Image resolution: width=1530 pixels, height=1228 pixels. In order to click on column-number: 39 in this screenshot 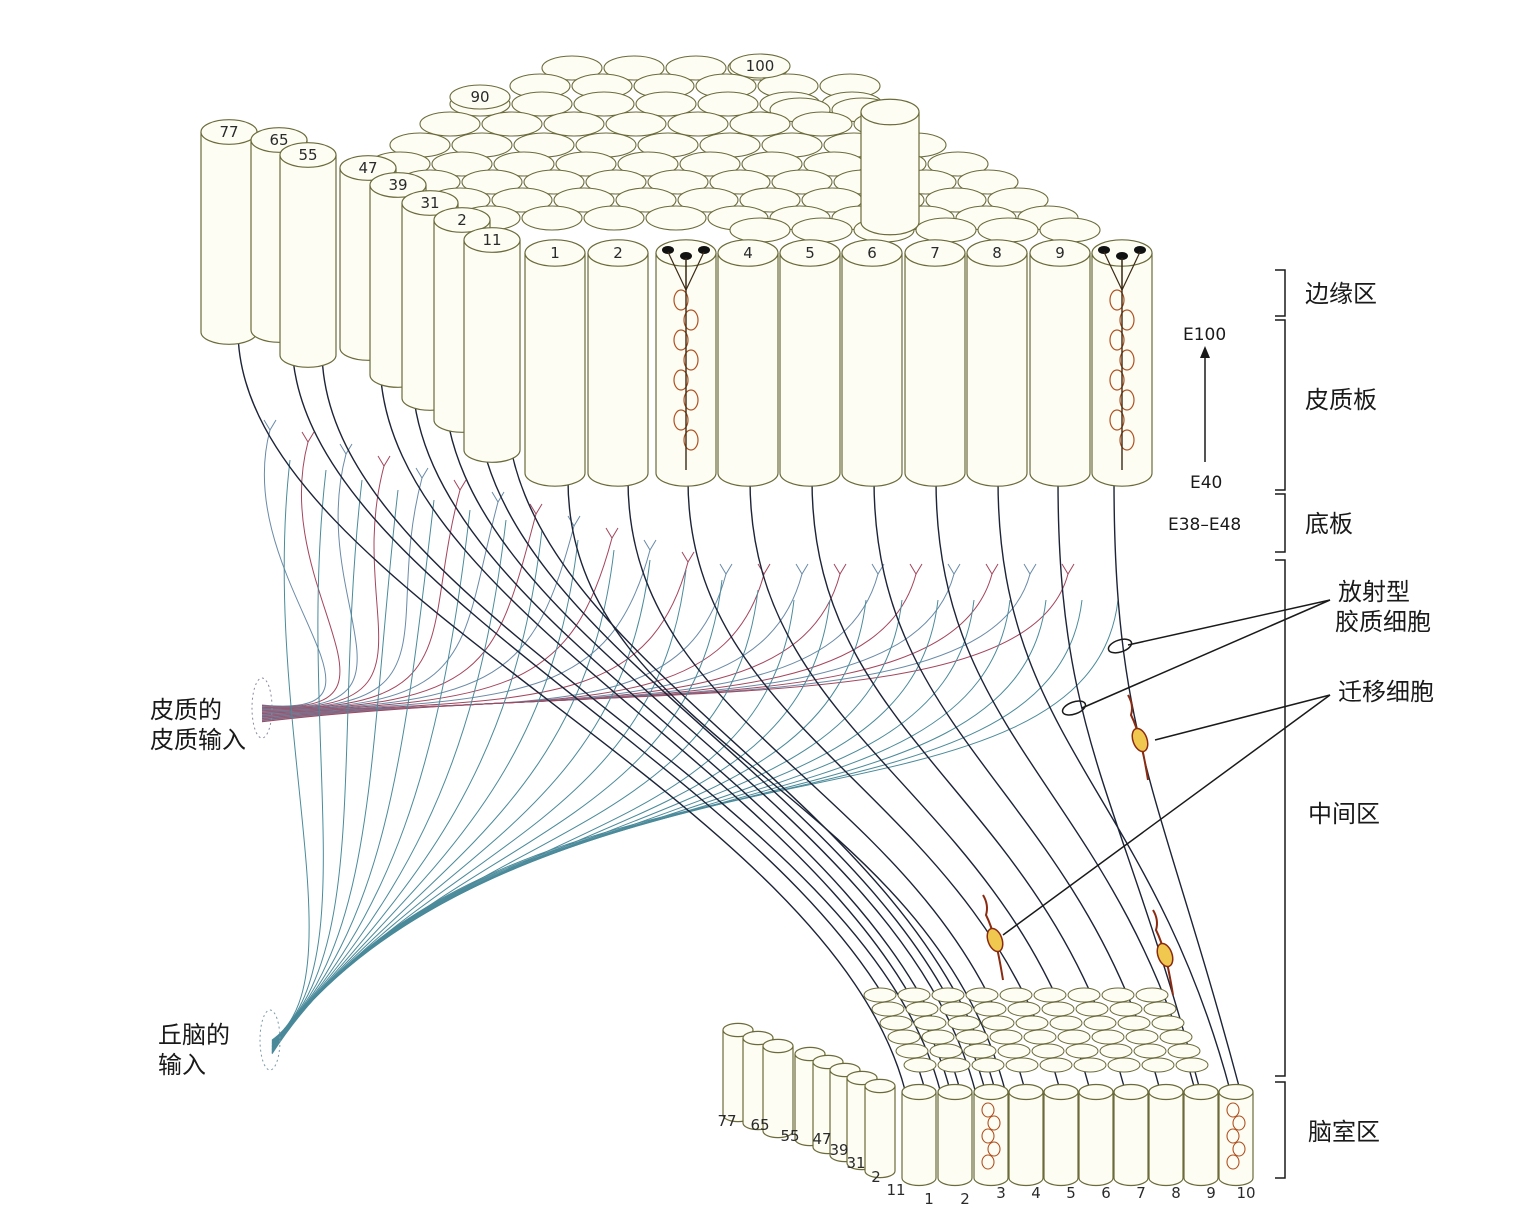, I will do `click(397, 185)`.